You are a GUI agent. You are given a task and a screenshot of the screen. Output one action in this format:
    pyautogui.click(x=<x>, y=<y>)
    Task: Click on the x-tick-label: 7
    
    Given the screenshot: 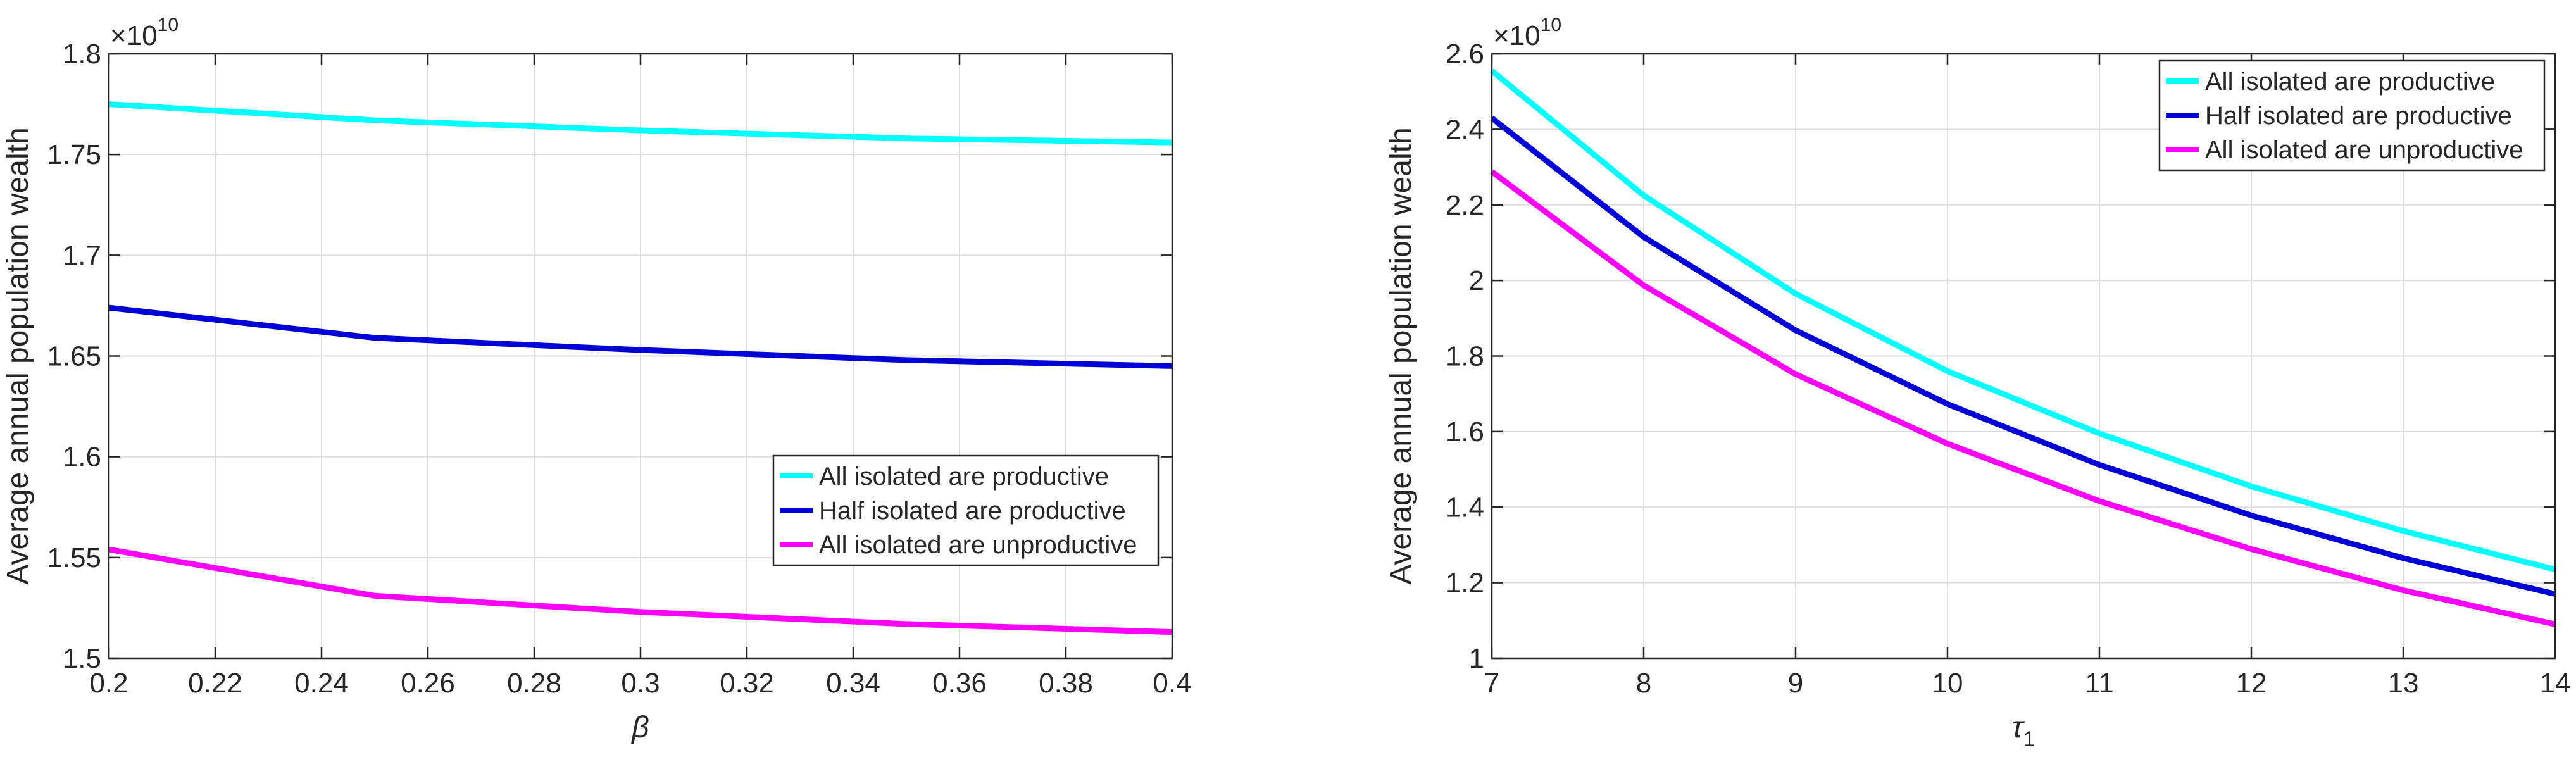 What is the action you would take?
    pyautogui.click(x=1491, y=683)
    